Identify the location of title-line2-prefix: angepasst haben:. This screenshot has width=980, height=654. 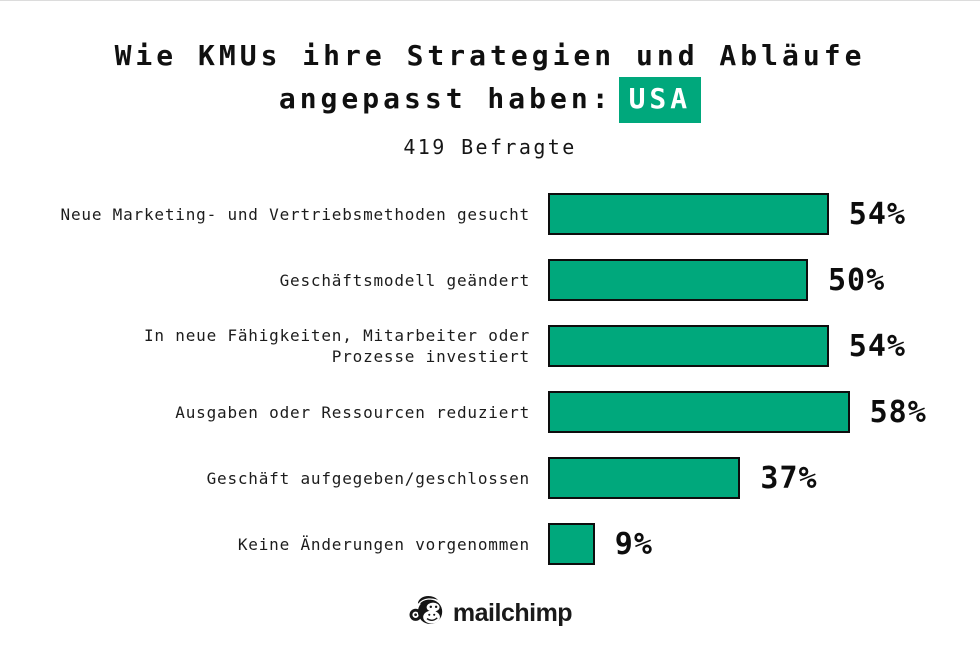
(445, 98).